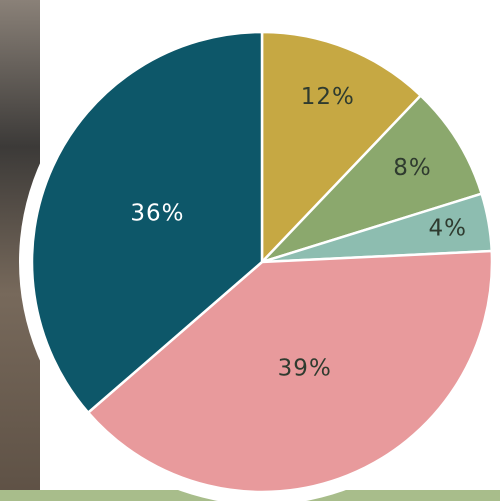 The height and width of the screenshot is (501, 500). What do you see at coordinates (305, 368) in the screenshot?
I see `data-label: 39%` at bounding box center [305, 368].